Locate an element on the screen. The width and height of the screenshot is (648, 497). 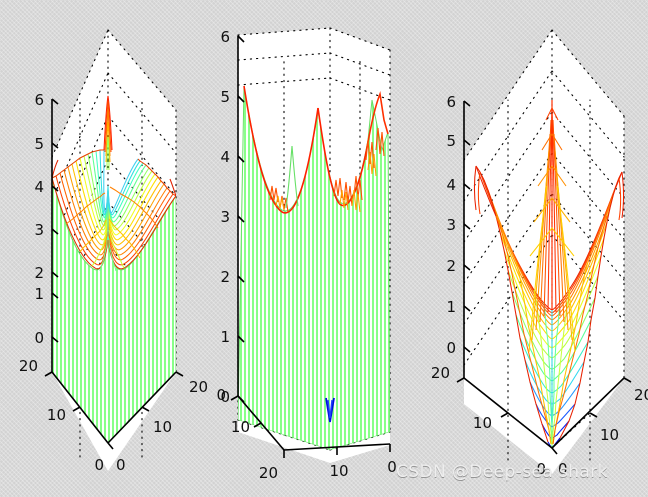
y-tick-labels: 0 10 20 is located at coordinates (247, 434).